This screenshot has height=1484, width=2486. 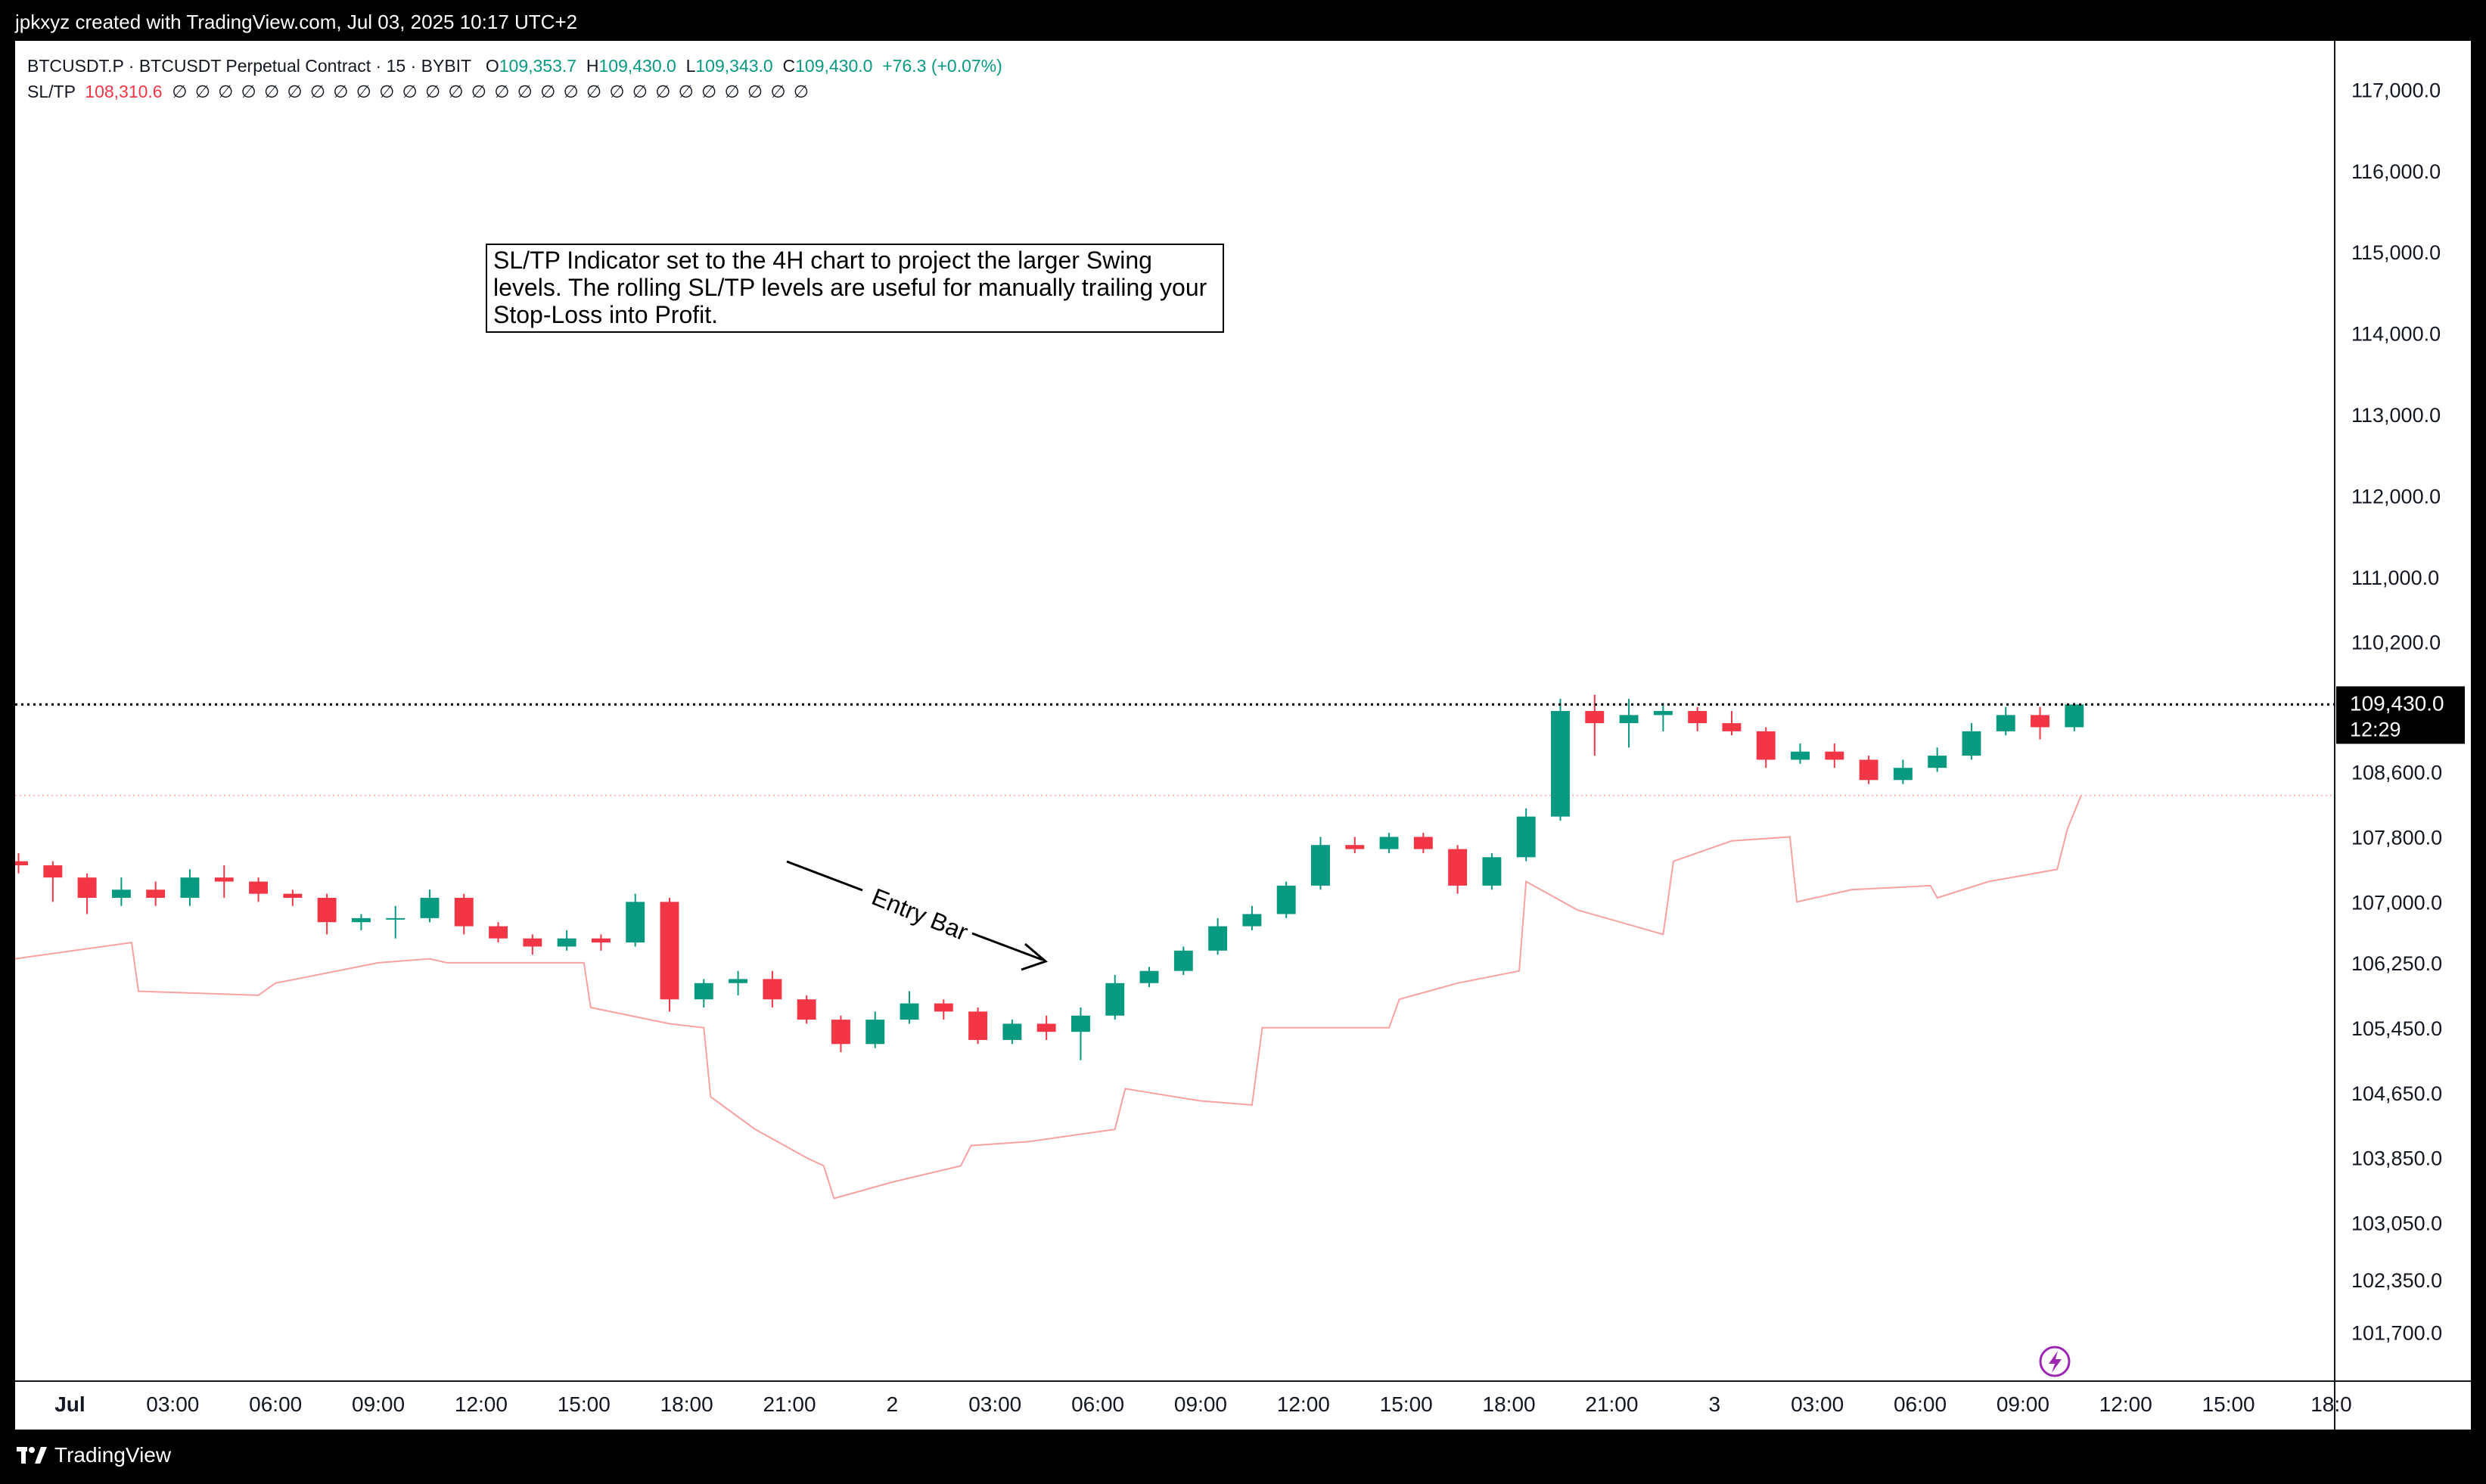 What do you see at coordinates (2396, 1093) in the screenshot?
I see `price-tick-label: 104,650.0` at bounding box center [2396, 1093].